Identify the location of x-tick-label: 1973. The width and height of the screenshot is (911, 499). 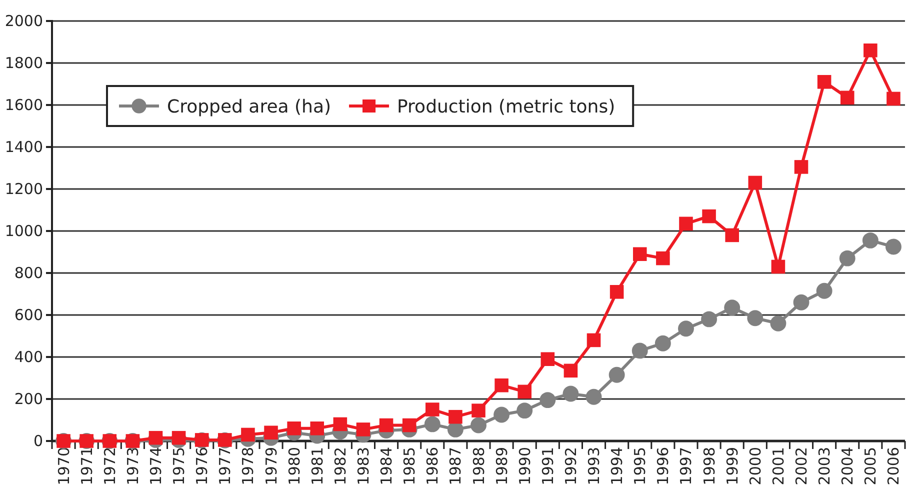
(133, 466).